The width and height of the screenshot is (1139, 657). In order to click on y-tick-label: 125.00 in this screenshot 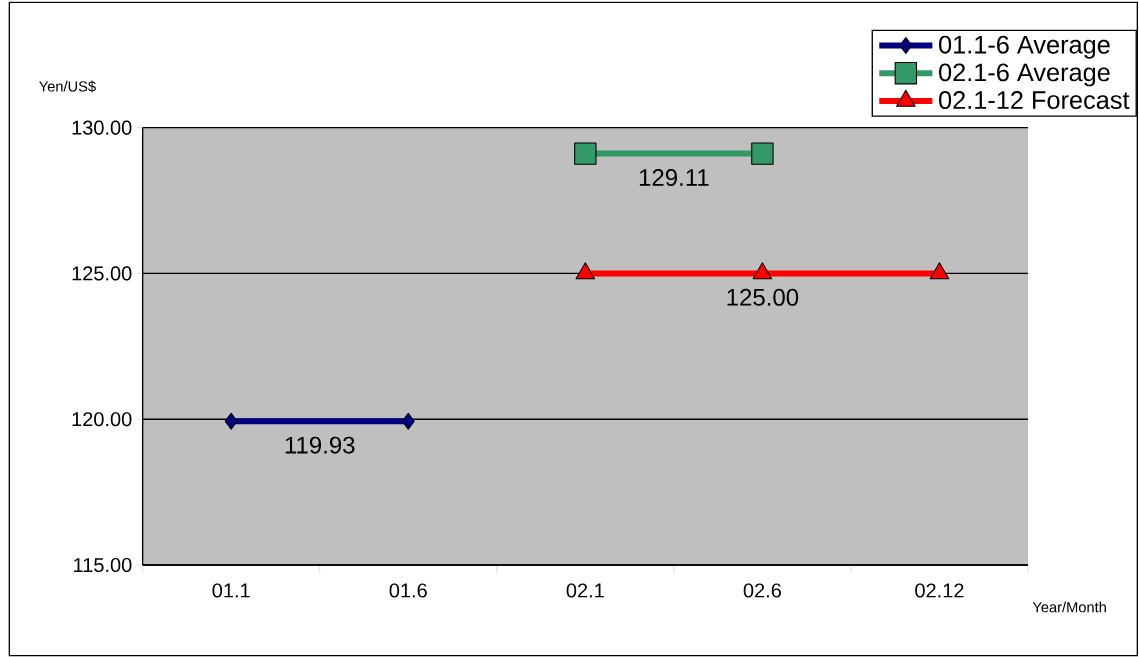, I will do `click(102, 273)`.